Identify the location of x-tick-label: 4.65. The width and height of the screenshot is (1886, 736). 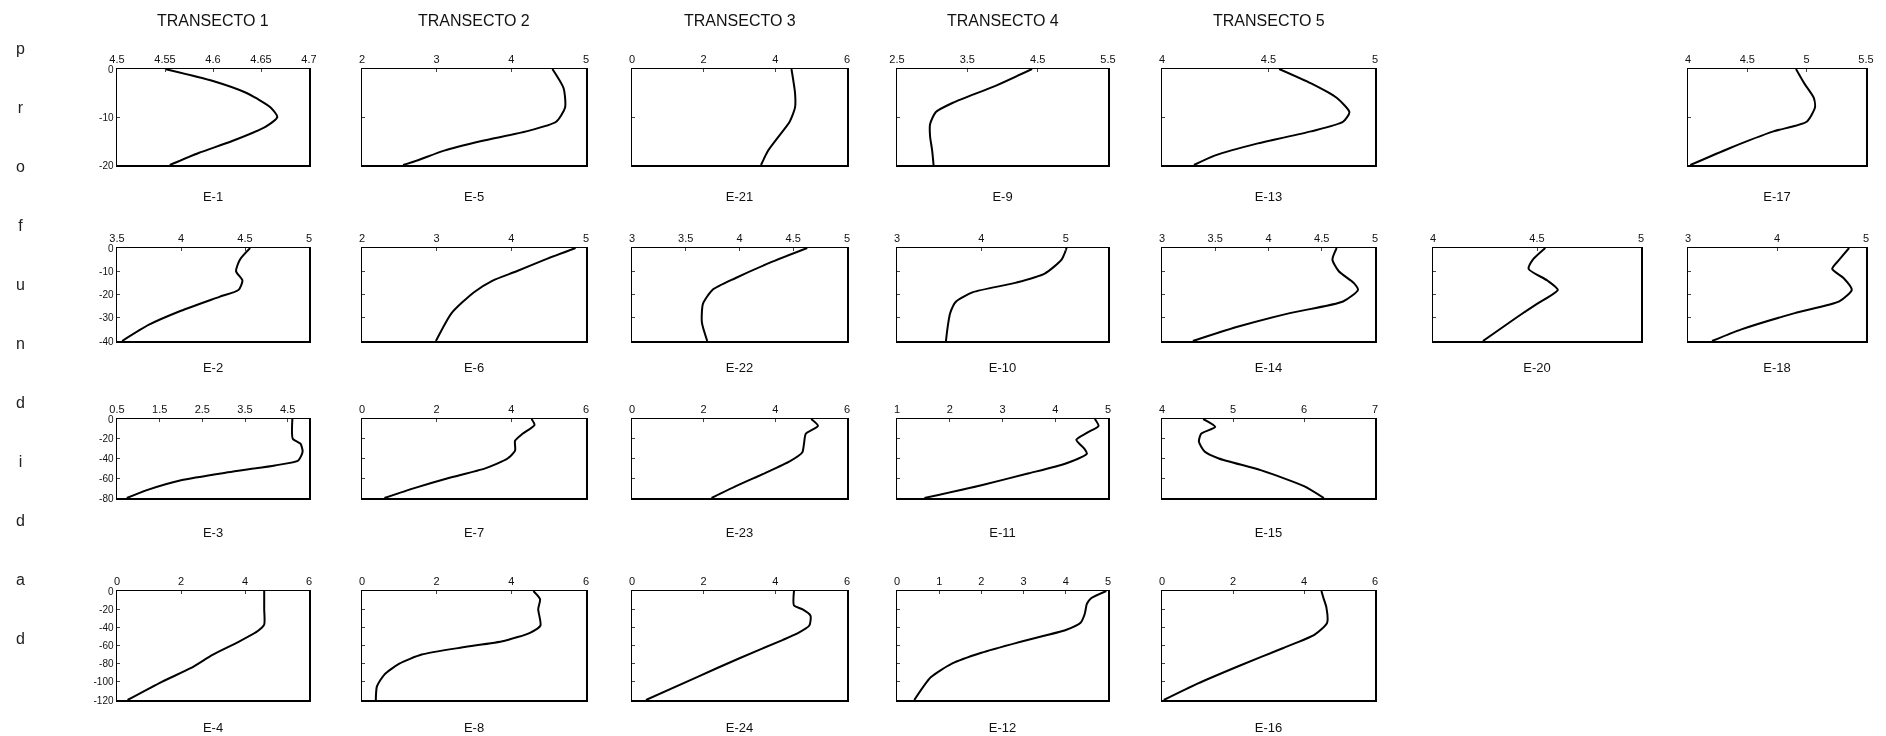
(261, 59).